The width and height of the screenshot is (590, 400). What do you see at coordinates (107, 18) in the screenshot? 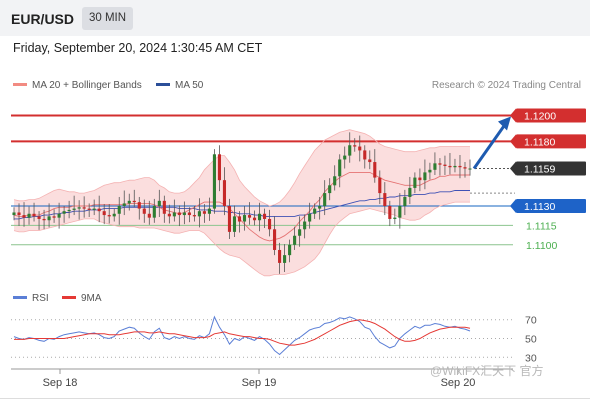
I see `timeframe-button: 30 MIN` at bounding box center [107, 18].